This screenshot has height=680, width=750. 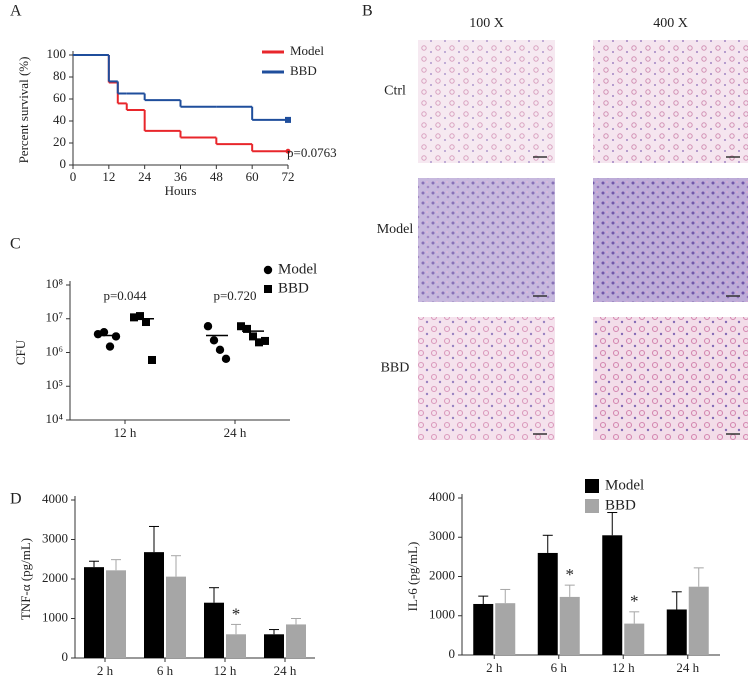 What do you see at coordinates (20, 352) in the screenshot?
I see `y-axis-label: CFU` at bounding box center [20, 352].